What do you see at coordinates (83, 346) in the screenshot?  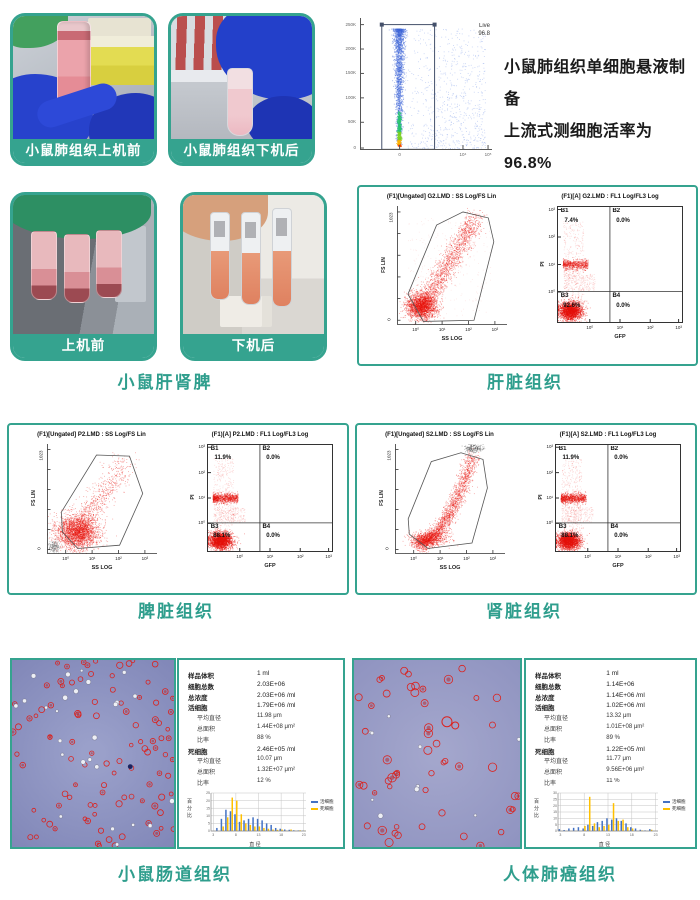 I see `photo-label: 上机前` at bounding box center [83, 346].